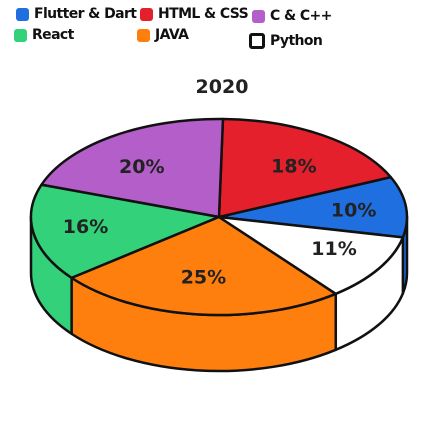  I want to click on legend-label-flutter: Flutter & Dart, so click(85, 14).